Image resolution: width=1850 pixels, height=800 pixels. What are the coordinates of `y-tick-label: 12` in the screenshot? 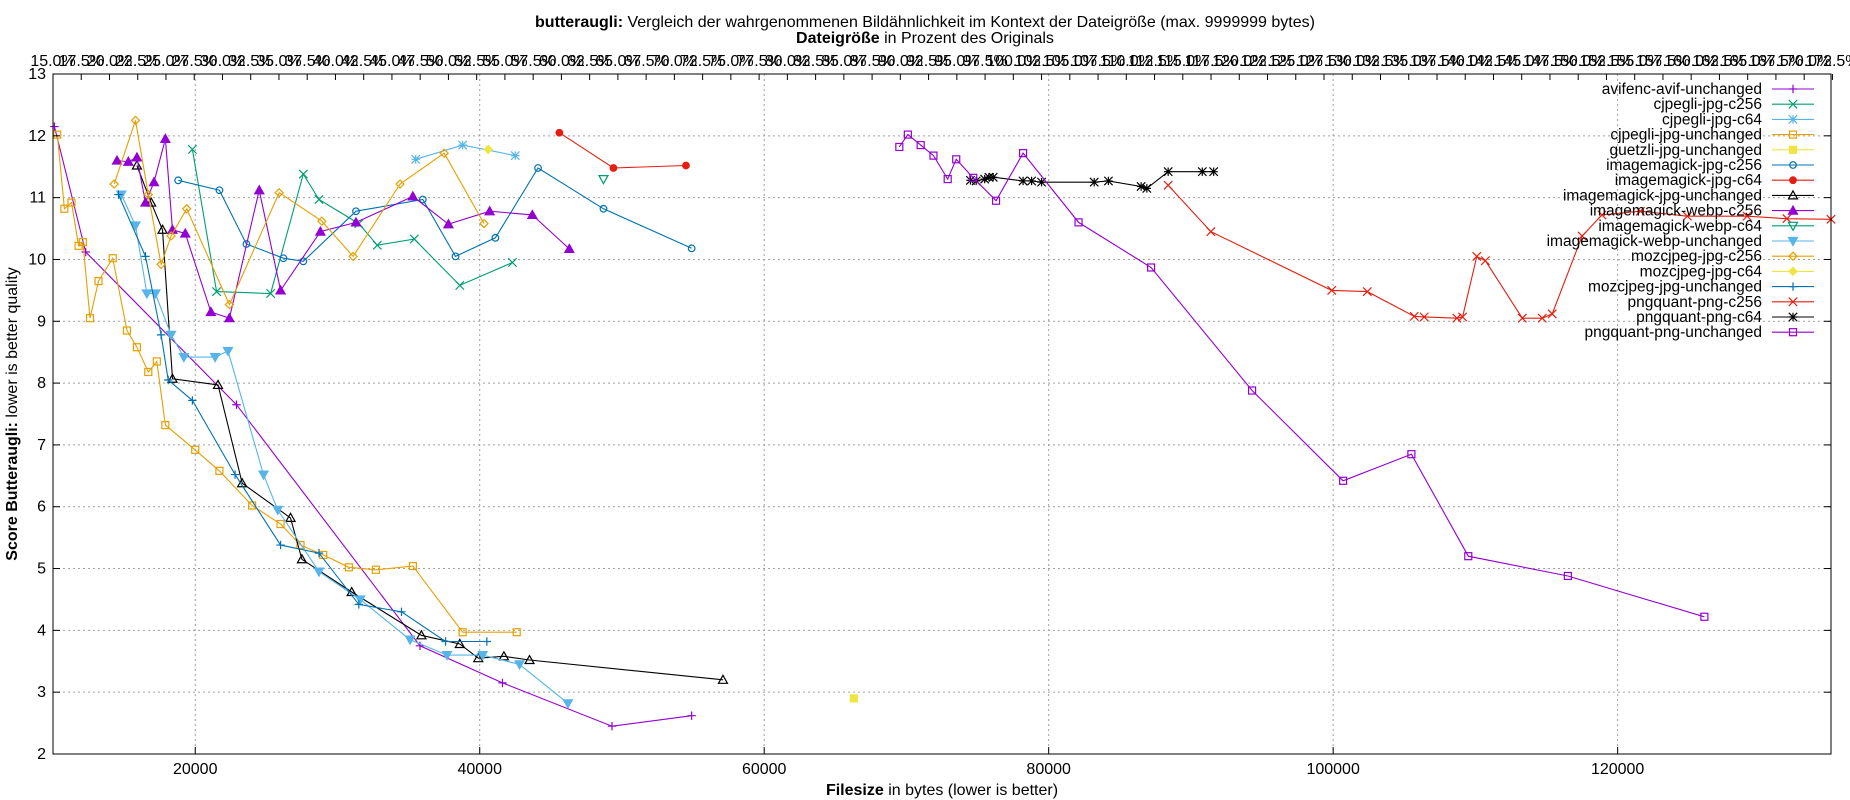 It's located at (37, 136).